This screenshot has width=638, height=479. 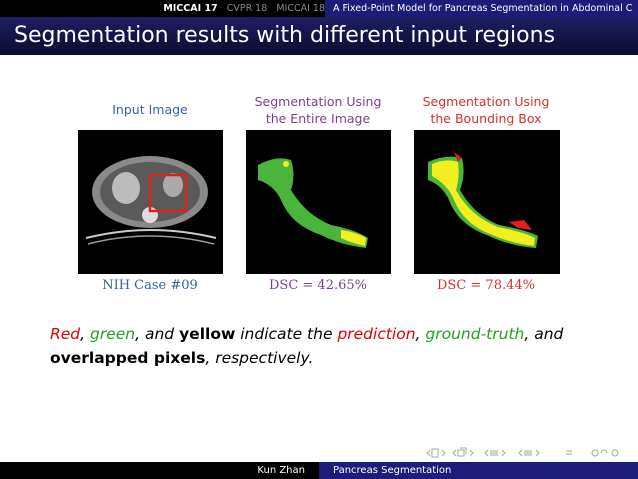 I want to click on text-run: Red, so click(x=65, y=334).